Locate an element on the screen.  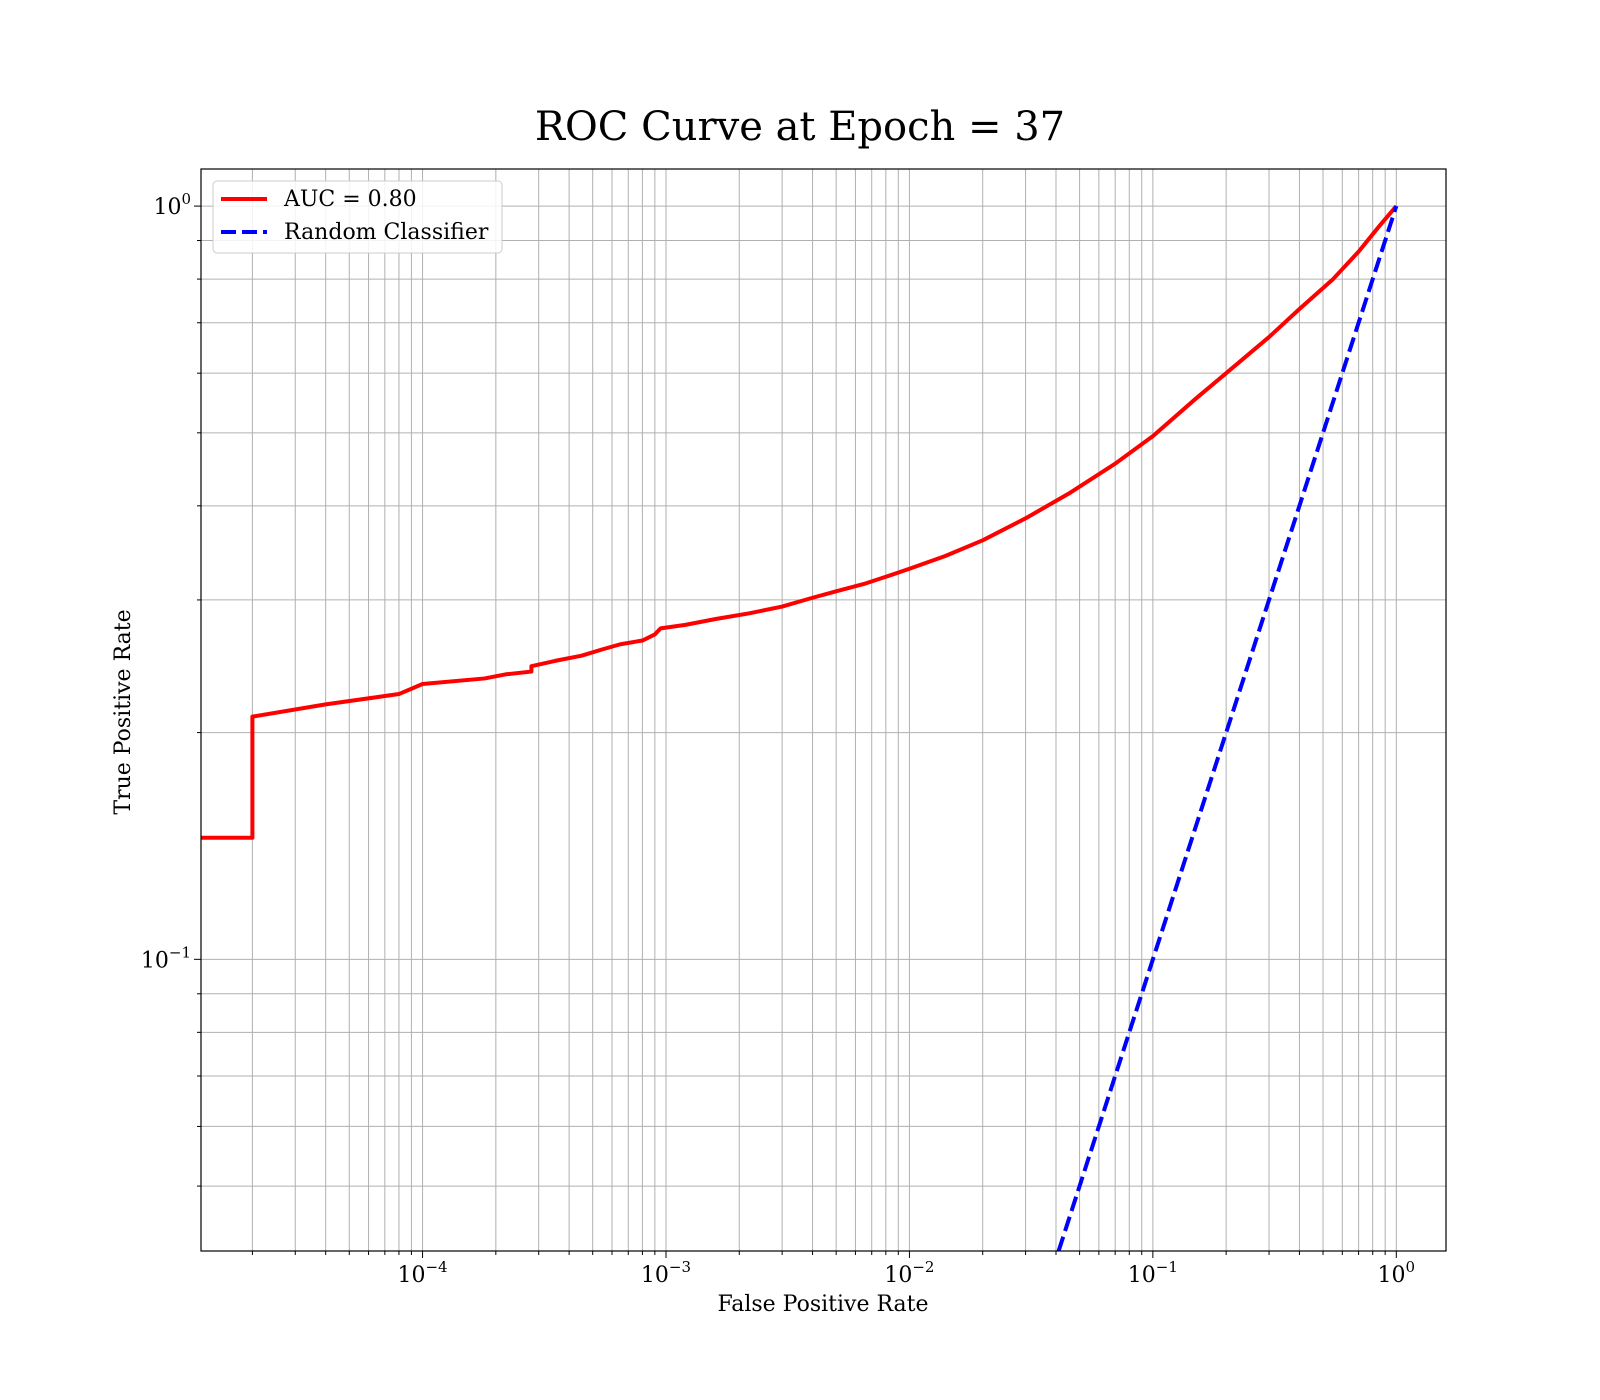
legend-label: Random Classifier is located at coordinates (386, 232).